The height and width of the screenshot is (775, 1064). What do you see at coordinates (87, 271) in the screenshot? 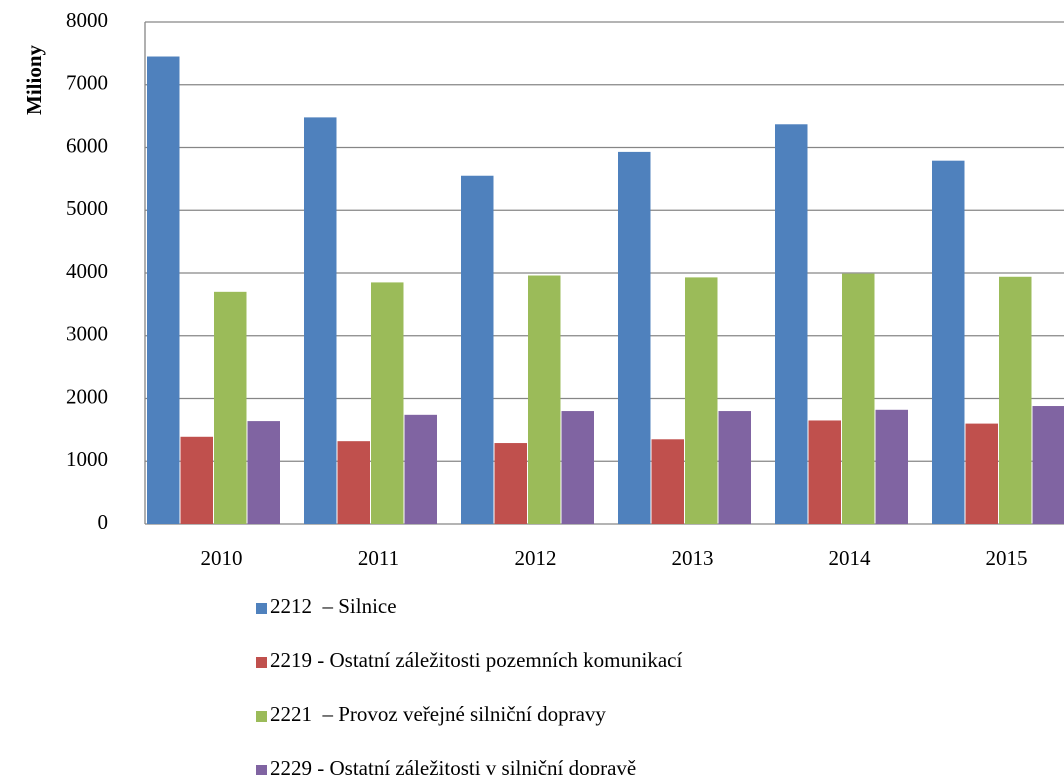
I see `y-tick-label: 4000` at bounding box center [87, 271].